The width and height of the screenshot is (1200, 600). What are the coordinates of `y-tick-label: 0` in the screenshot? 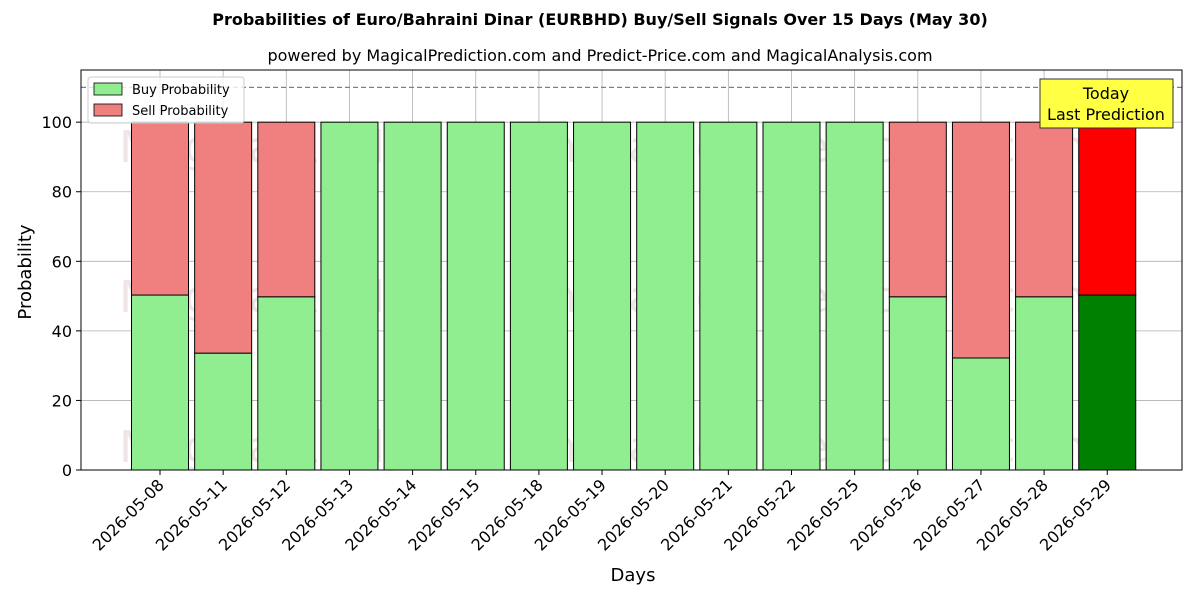 It's located at (67, 470).